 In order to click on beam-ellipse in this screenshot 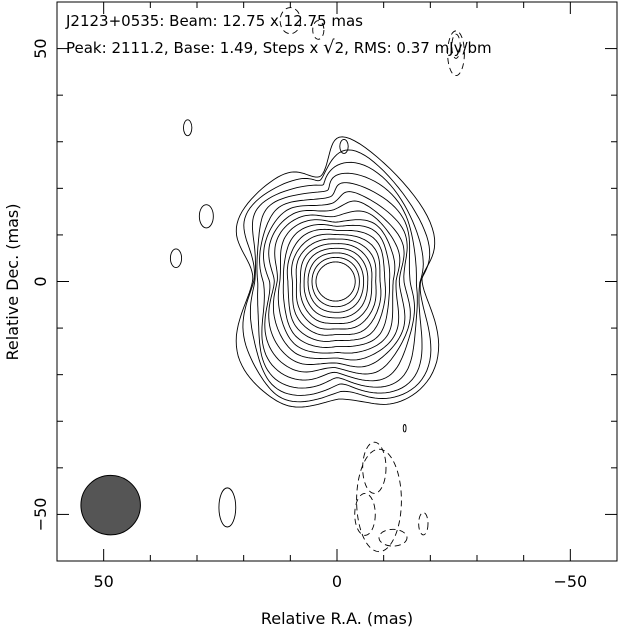, I will do `click(110, 505)`.